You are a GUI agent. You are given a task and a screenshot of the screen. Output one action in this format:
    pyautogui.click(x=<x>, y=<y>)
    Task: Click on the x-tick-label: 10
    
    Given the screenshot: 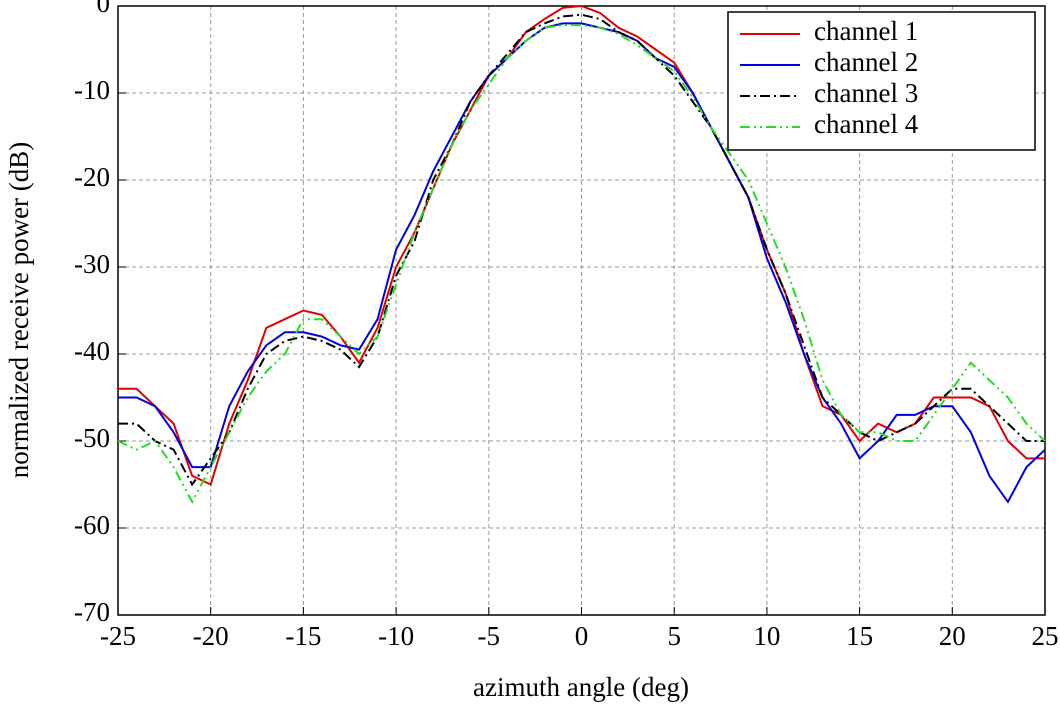 What is the action you would take?
    pyautogui.click(x=766, y=636)
    